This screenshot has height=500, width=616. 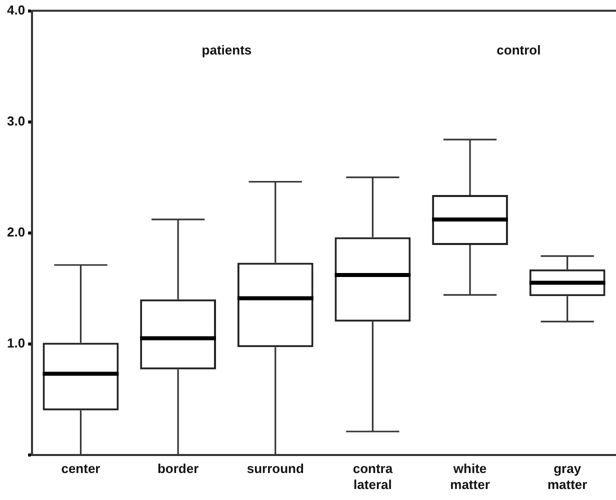 What do you see at coordinates (470, 476) in the screenshot?
I see `x-tick-label: white matter` at bounding box center [470, 476].